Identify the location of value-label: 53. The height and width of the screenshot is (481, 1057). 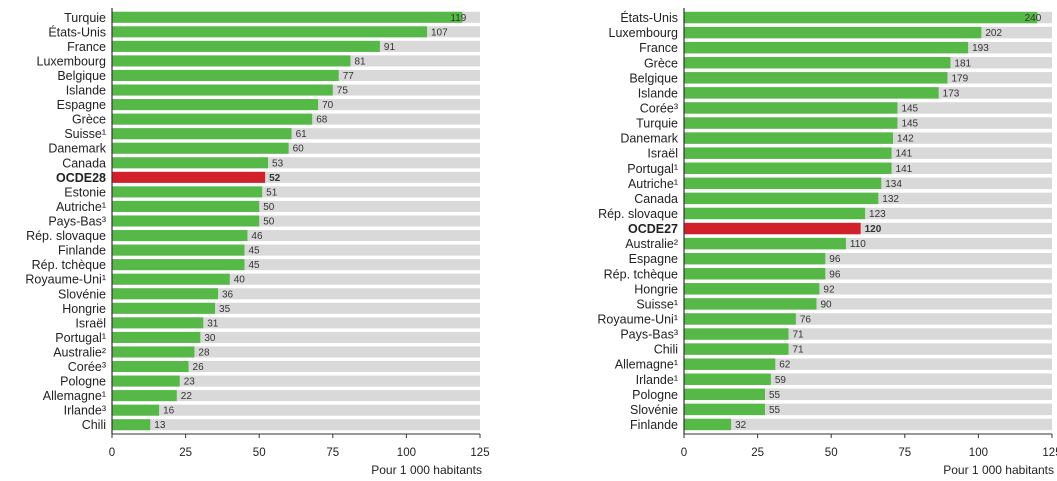
(278, 163).